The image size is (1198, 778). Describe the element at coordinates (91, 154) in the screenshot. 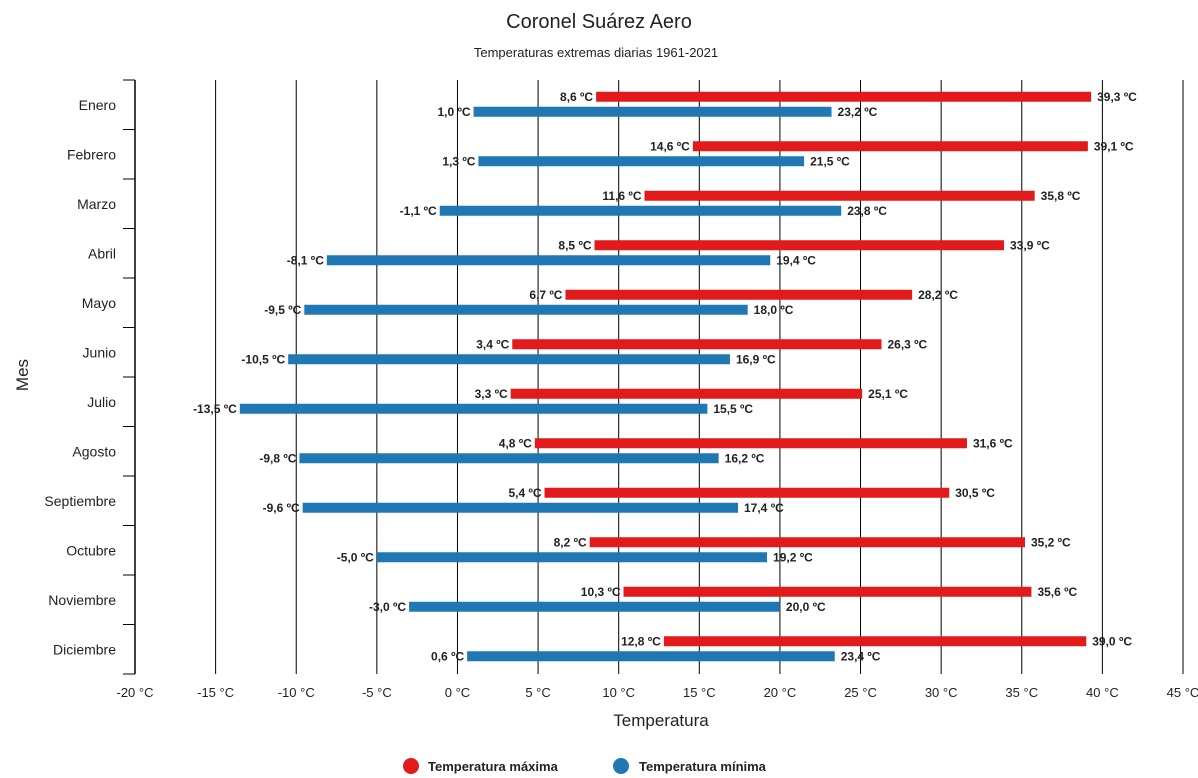

I see `y-tick-label: Febrero` at that location.